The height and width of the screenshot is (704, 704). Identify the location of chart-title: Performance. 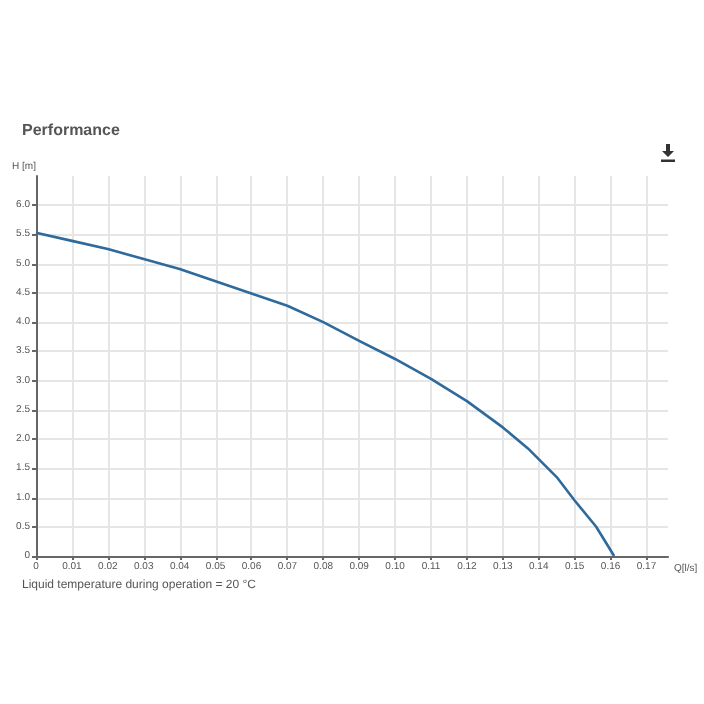
(71, 130).